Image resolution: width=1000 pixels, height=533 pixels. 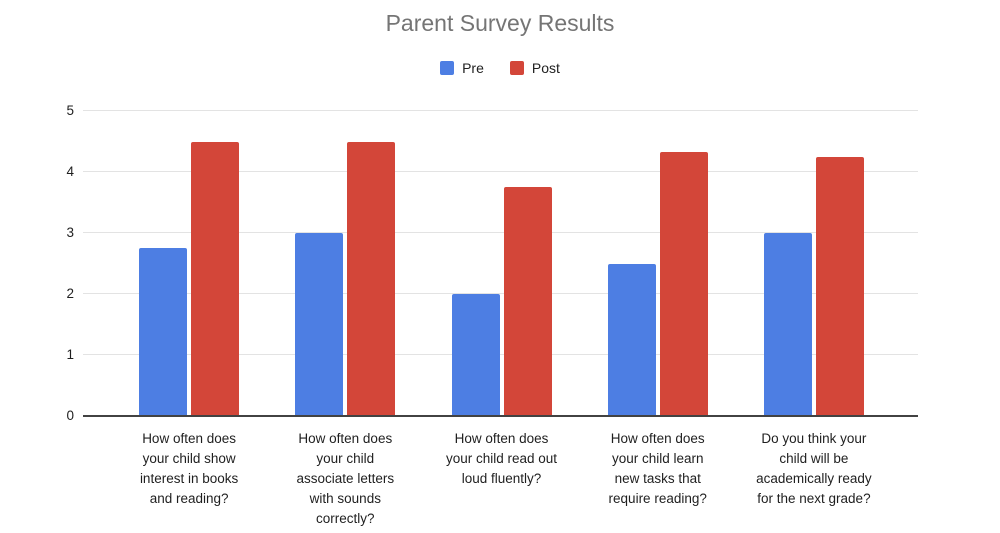 I want to click on legend-label-post: Post, so click(x=545, y=68).